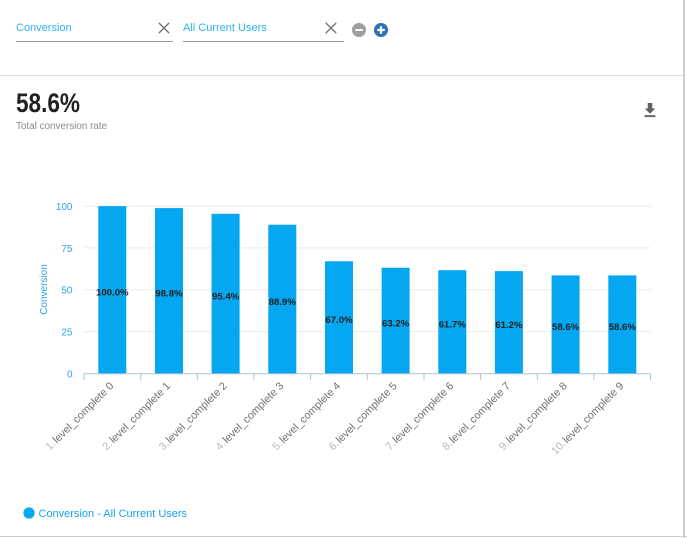 The width and height of the screenshot is (687, 538). I want to click on svg-text: 100.0%, so click(112, 293).